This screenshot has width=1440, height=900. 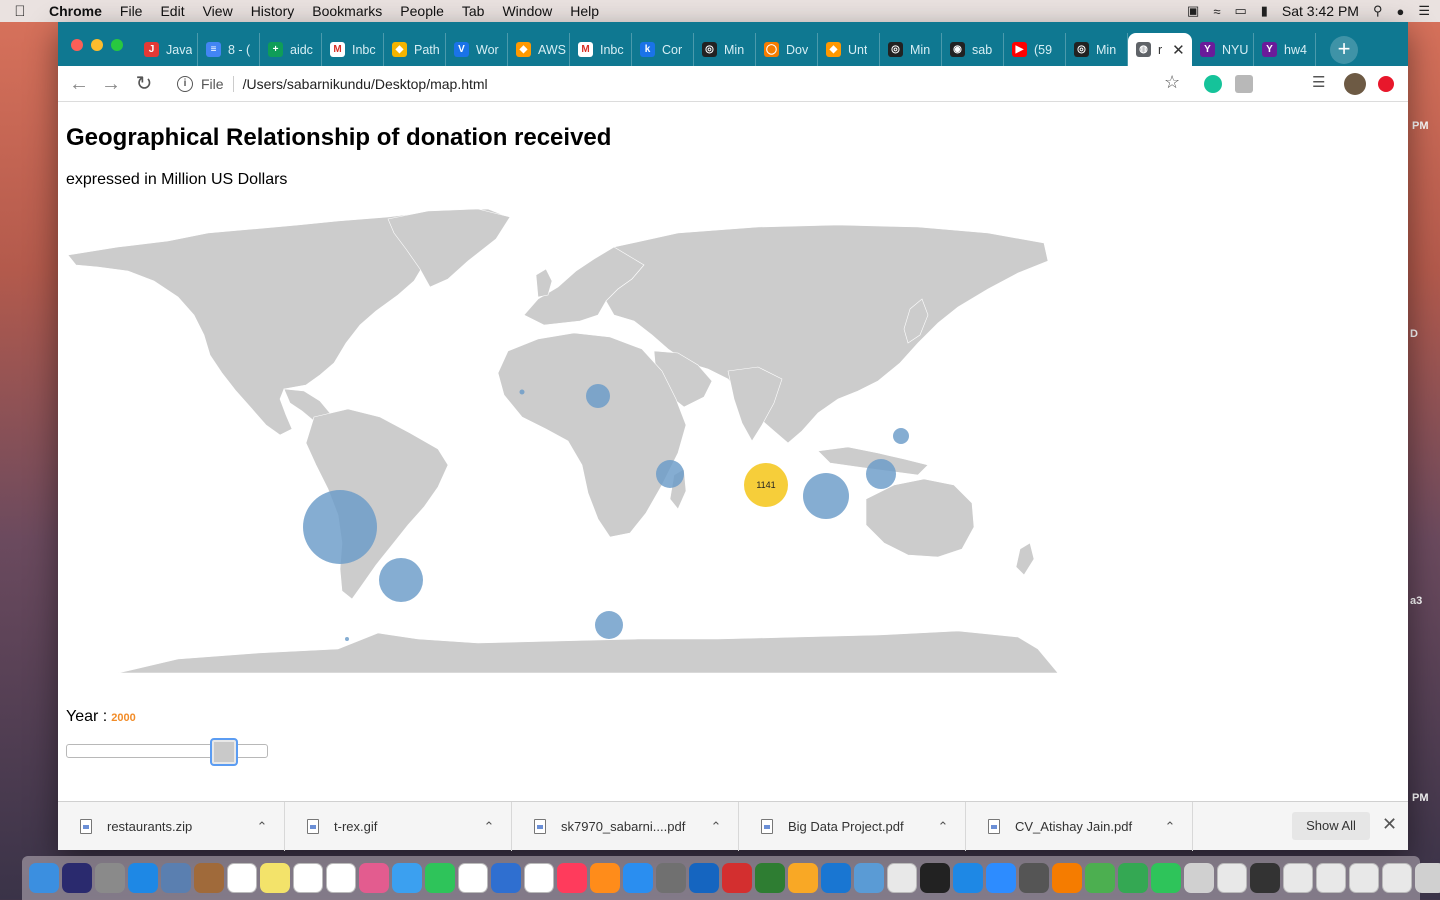 What do you see at coordinates (144, 84) in the screenshot?
I see `reload-icon: ↻` at bounding box center [144, 84].